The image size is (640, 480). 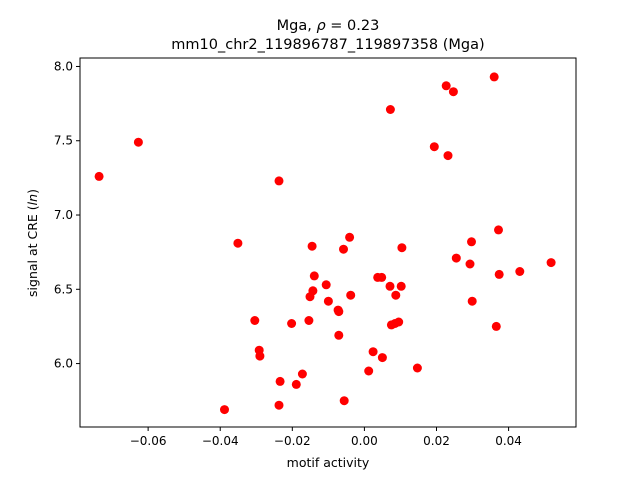 What do you see at coordinates (63, 66) in the screenshot?
I see `y-tick-label: 8.0` at bounding box center [63, 66].